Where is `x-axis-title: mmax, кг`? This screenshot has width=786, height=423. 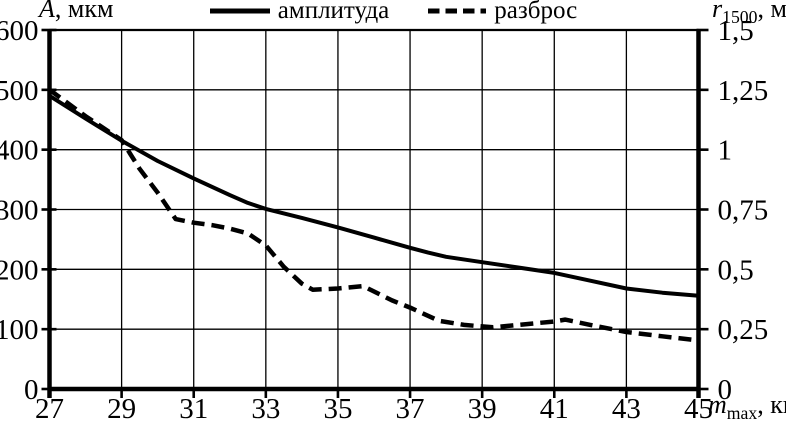 x-axis-title: mmax, кг is located at coordinates (747, 407).